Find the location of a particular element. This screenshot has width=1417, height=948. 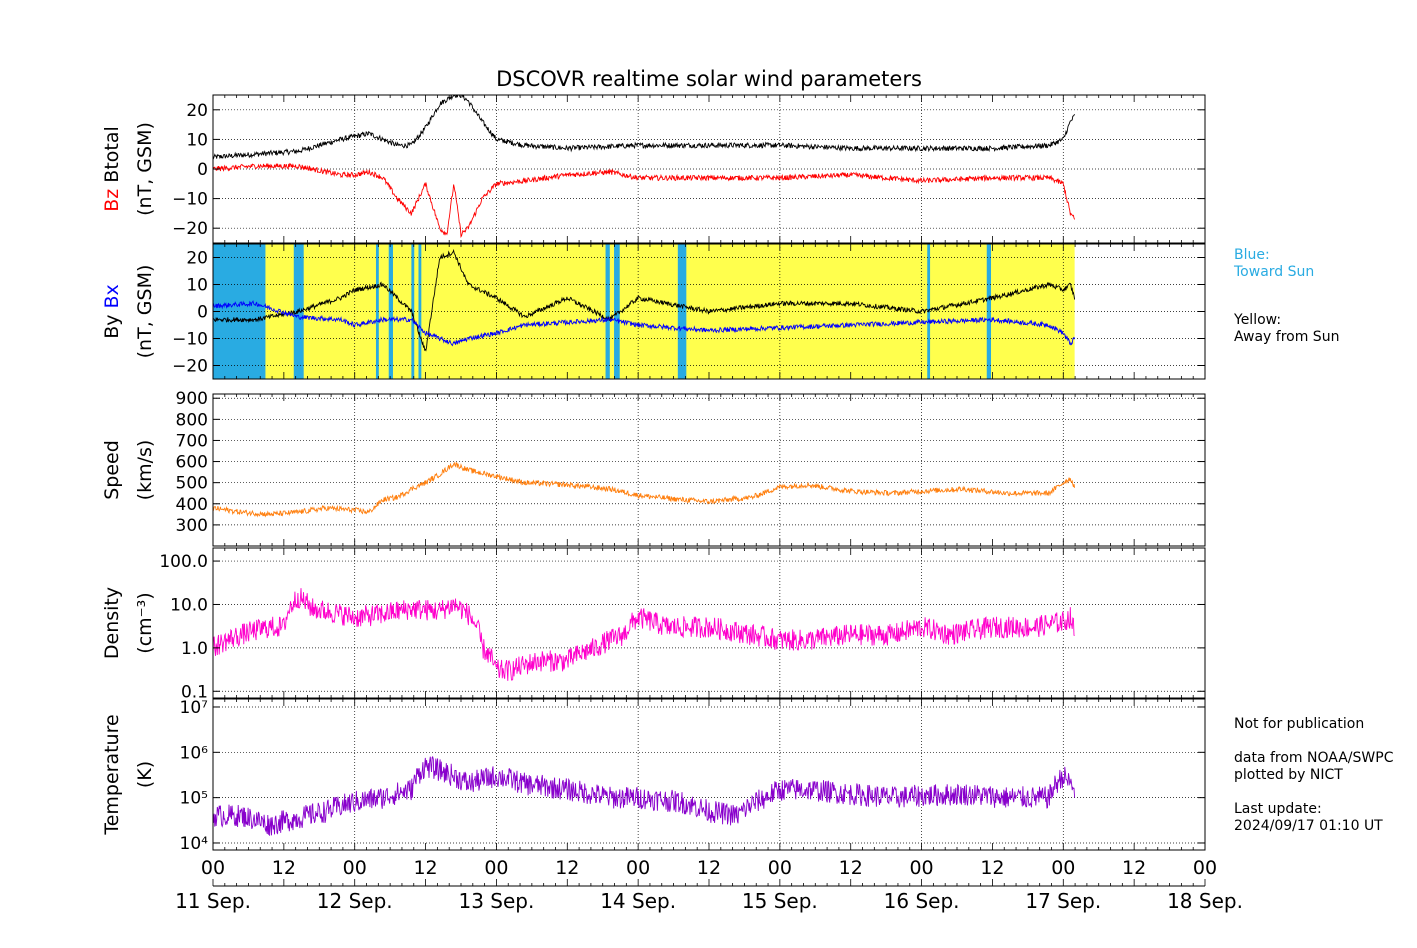

x-date-label: 11 Sep. is located at coordinates (213, 901).